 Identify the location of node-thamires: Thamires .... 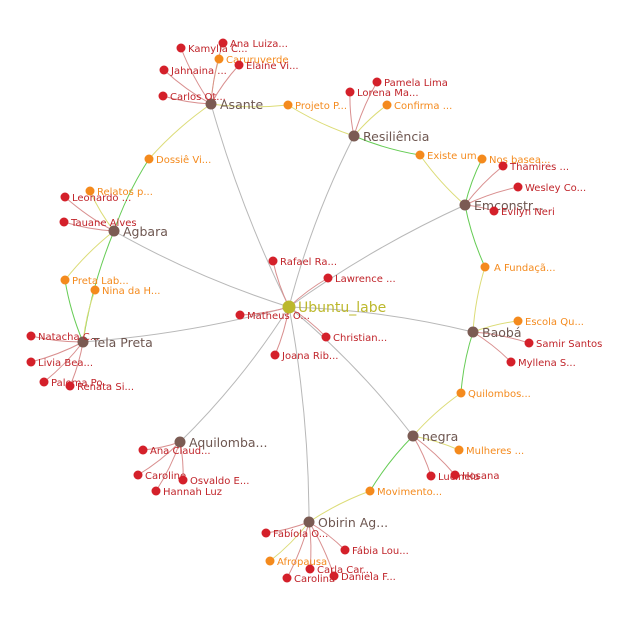
(534, 167).